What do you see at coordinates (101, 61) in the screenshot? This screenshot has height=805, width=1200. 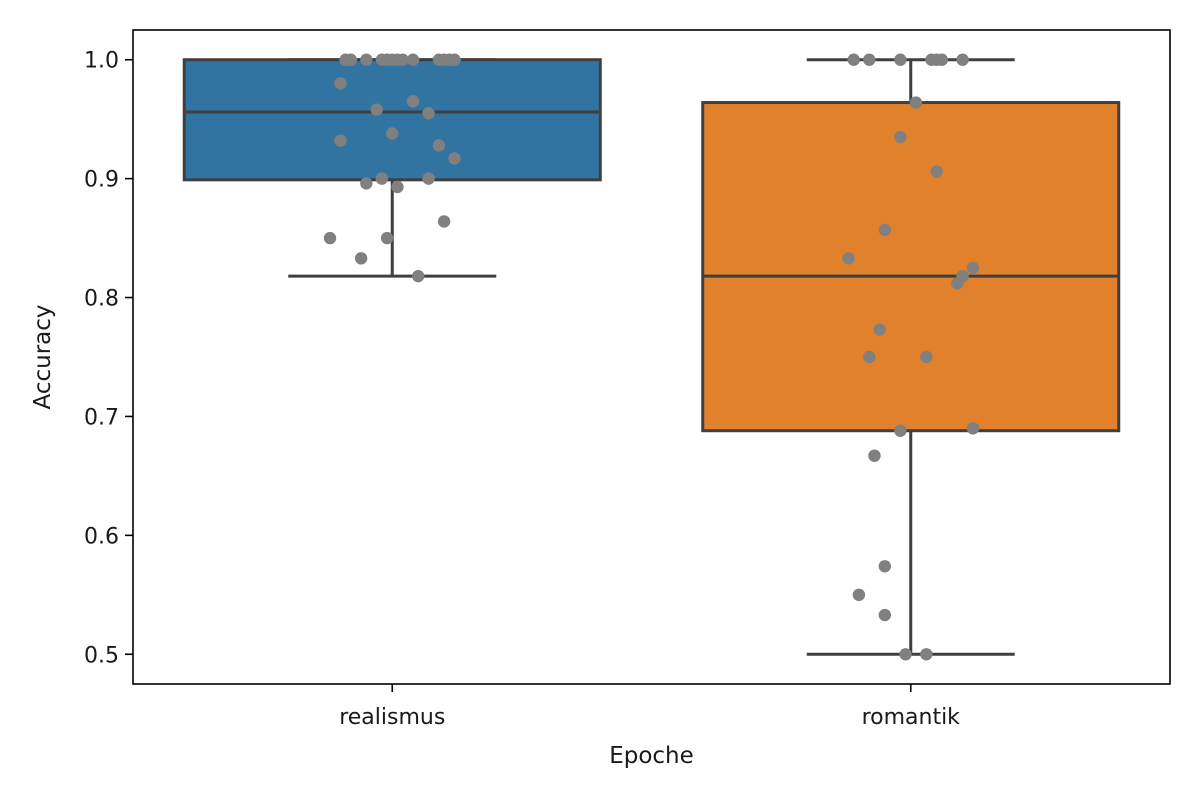 I see `y-tick-label: 1.0` at bounding box center [101, 61].